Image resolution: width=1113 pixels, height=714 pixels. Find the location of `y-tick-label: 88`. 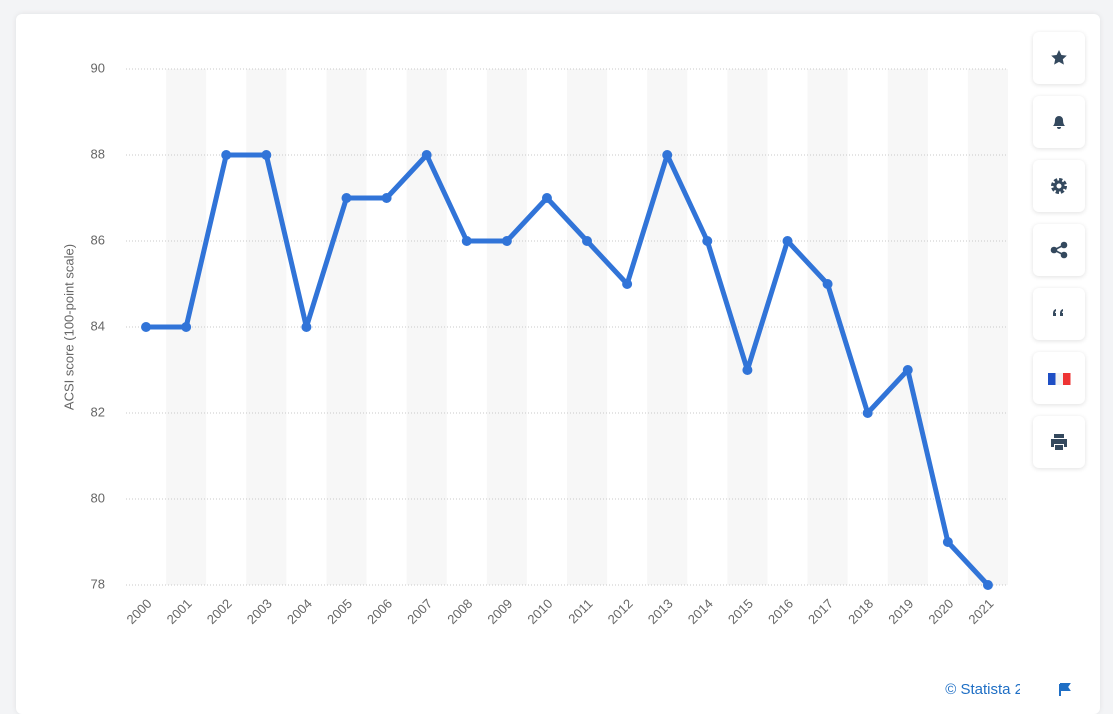

y-tick-label: 88 is located at coordinates (98, 153).